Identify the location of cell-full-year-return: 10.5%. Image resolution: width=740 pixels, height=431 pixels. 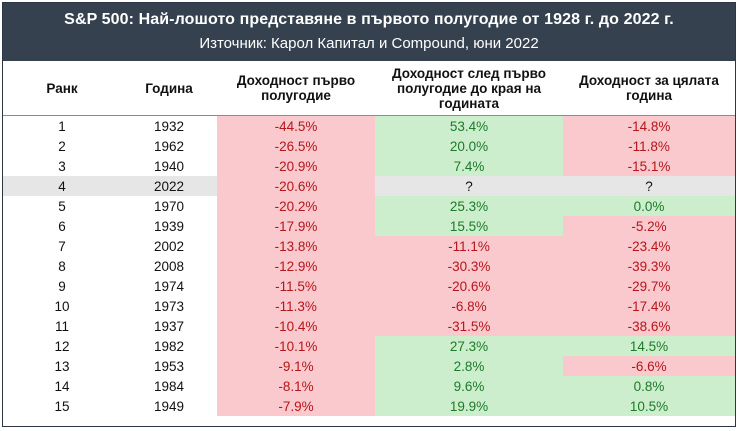
(649, 406).